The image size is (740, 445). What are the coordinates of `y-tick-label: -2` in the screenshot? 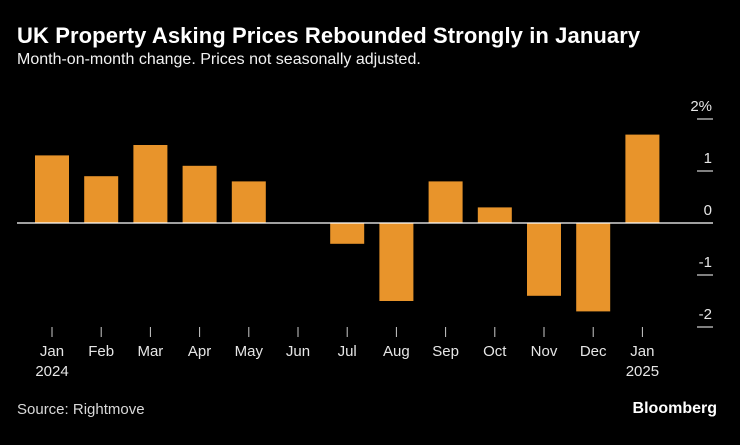 It's located at (705, 314).